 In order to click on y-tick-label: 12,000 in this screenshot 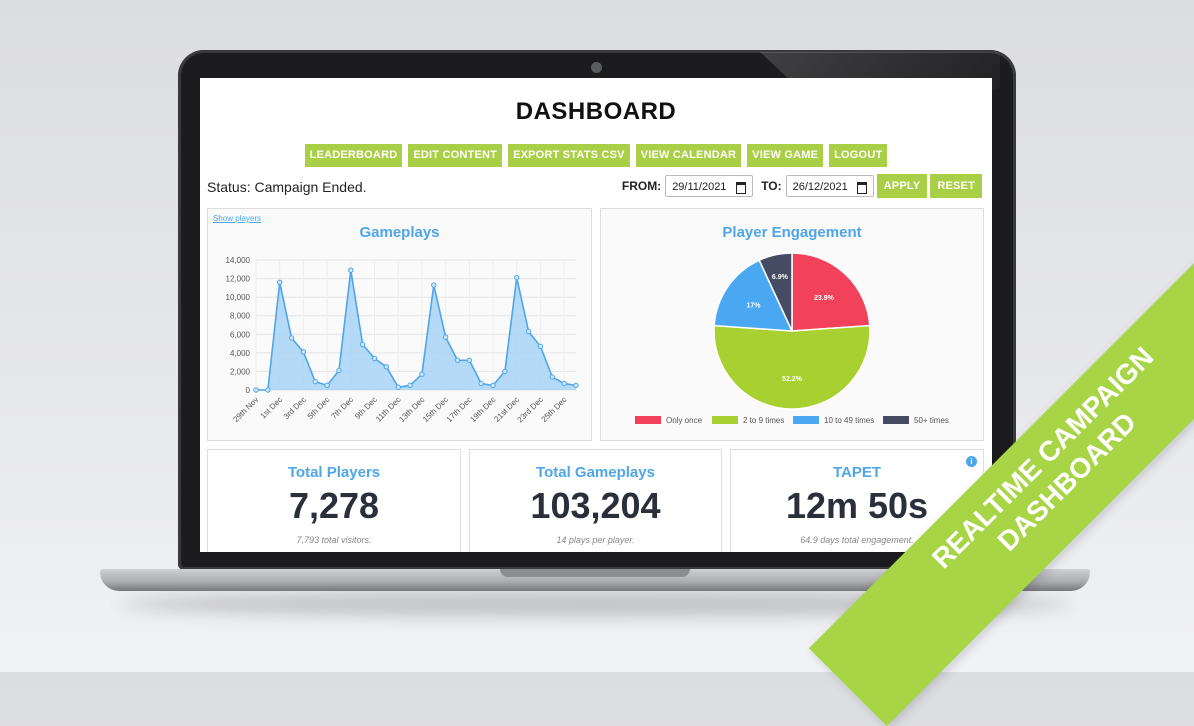, I will do `click(238, 279)`.